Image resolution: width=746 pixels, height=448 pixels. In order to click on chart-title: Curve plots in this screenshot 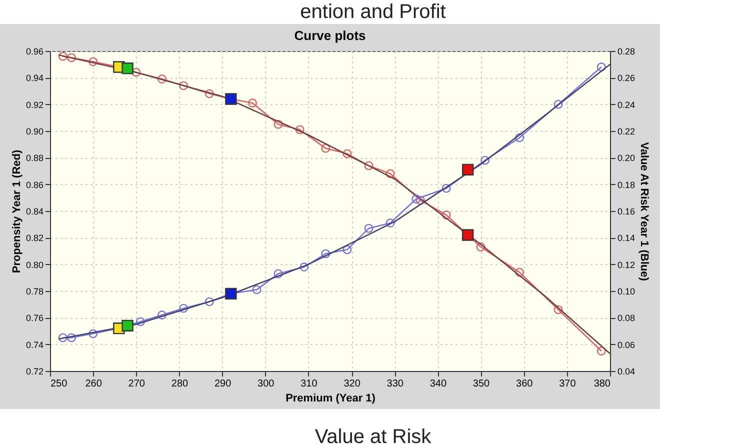, I will do `click(330, 35)`.